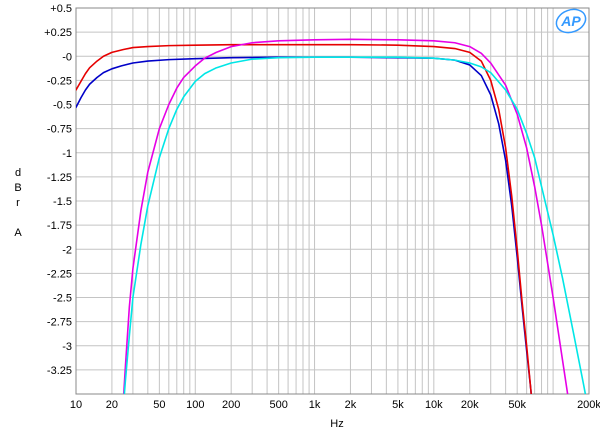 The image size is (600, 437). Describe the element at coordinates (278, 405) in the screenshot. I see `x-tick-label: 500` at that location.